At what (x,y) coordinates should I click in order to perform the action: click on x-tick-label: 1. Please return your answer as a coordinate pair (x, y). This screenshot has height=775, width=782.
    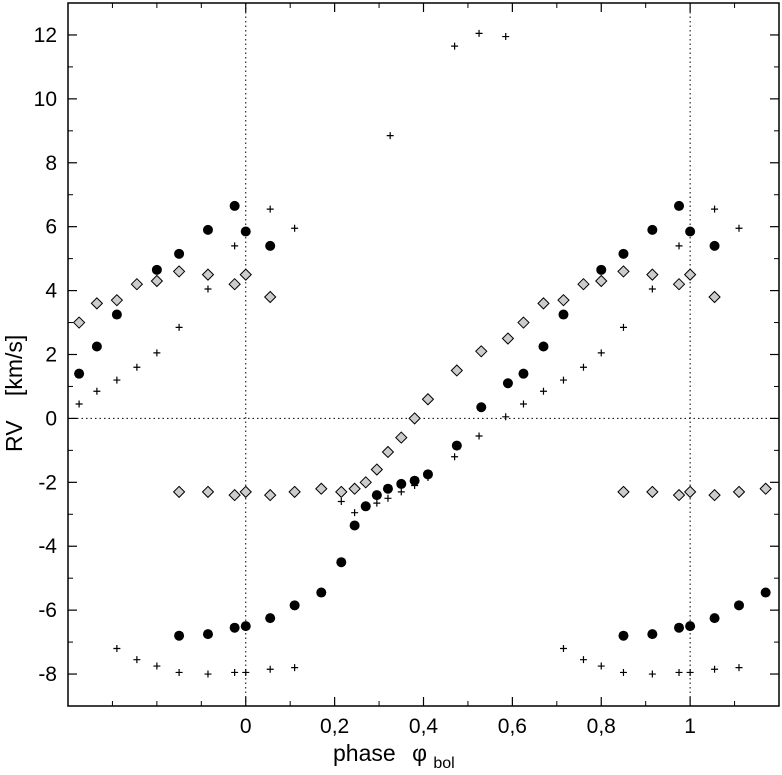
    Looking at the image, I should click on (690, 726).